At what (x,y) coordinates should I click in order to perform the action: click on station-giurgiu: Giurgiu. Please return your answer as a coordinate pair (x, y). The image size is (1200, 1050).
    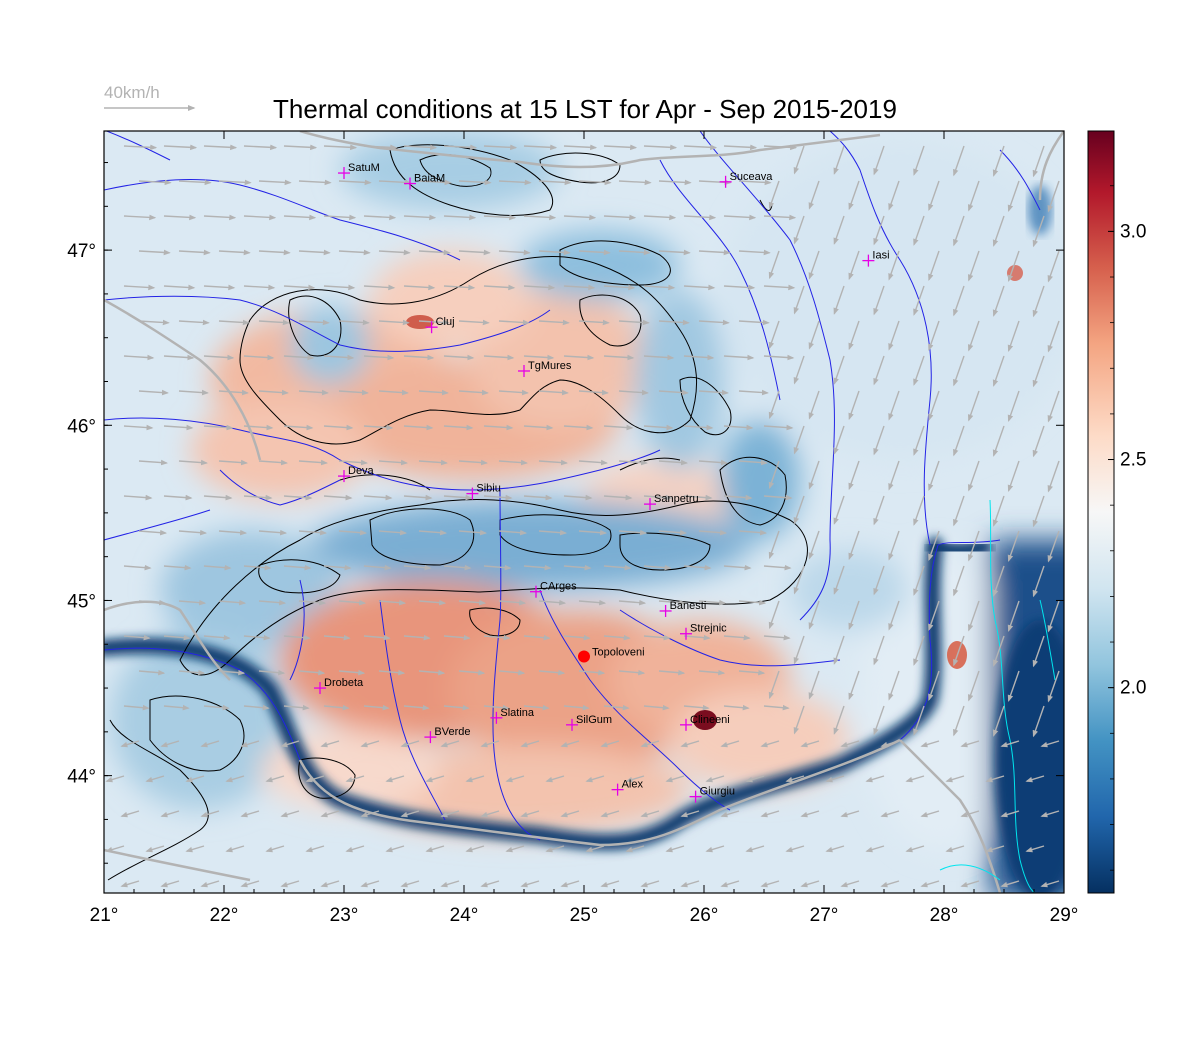
    Looking at the image, I should click on (712, 794).